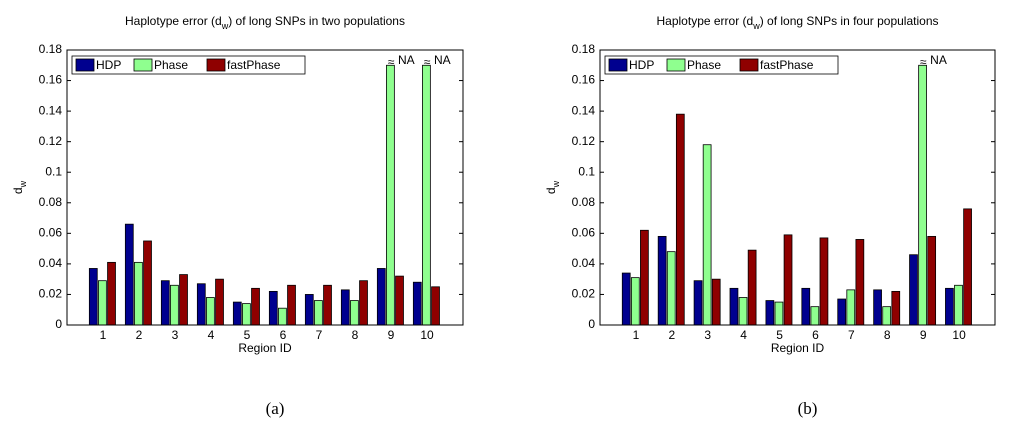 The height and width of the screenshot is (444, 1017). I want to click on legend-box, so click(721, 65).